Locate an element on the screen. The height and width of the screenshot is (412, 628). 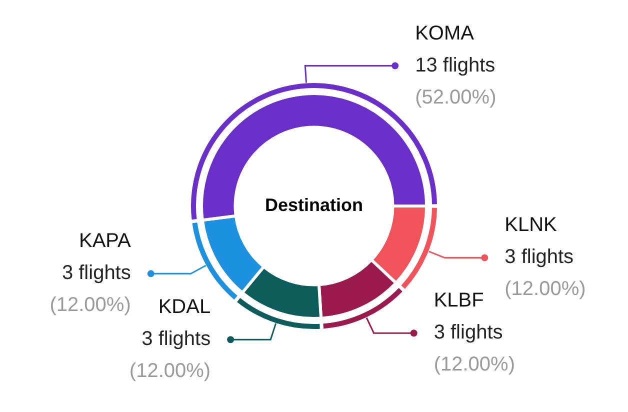
slice-label: KAPA is located at coordinates (105, 241).